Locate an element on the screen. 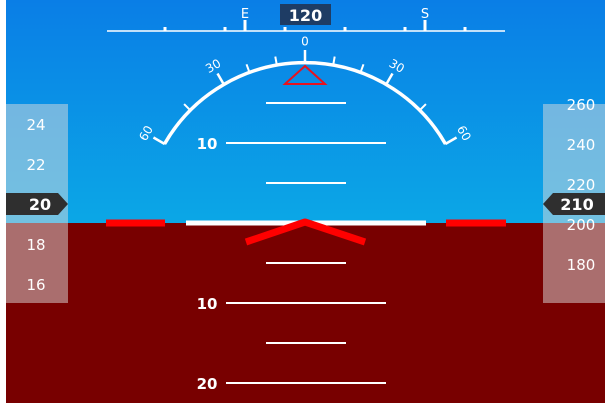  aircraft-symbol-icon is located at coordinates (305, 232).